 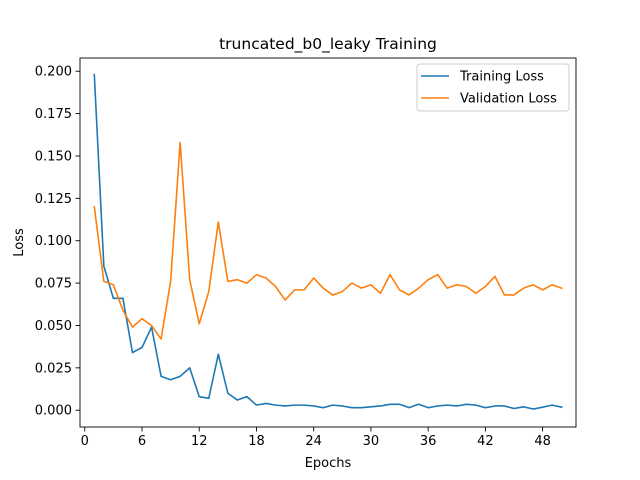 I want to click on y-tick-label: 0.100, so click(x=53, y=241).